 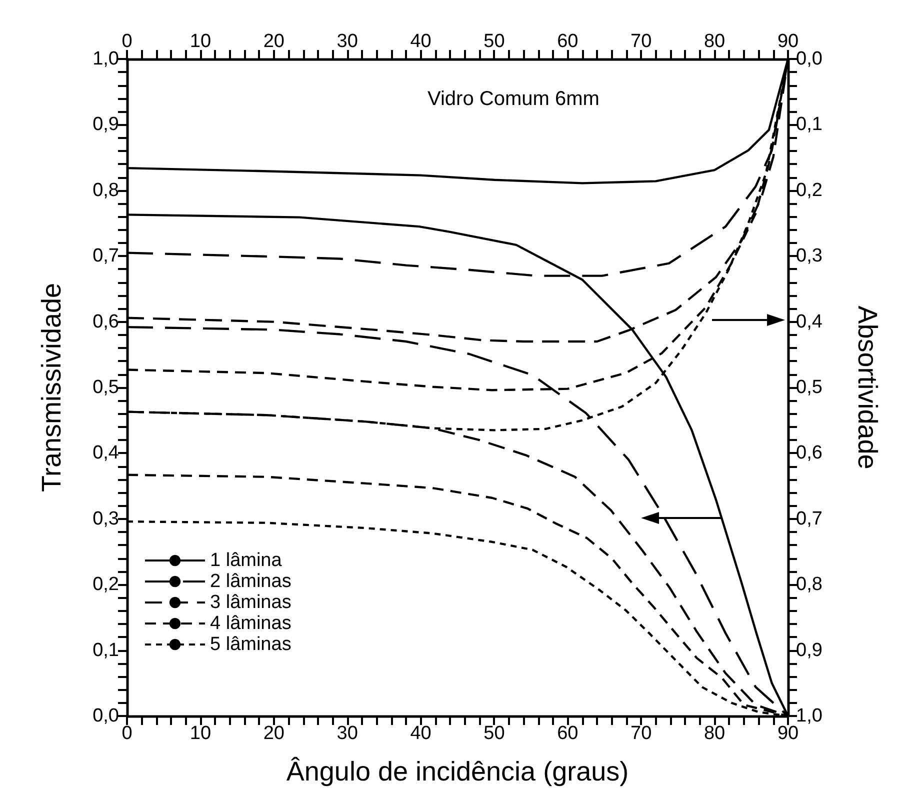 I want to click on y-tick-label: 0,3, so click(x=105, y=519).